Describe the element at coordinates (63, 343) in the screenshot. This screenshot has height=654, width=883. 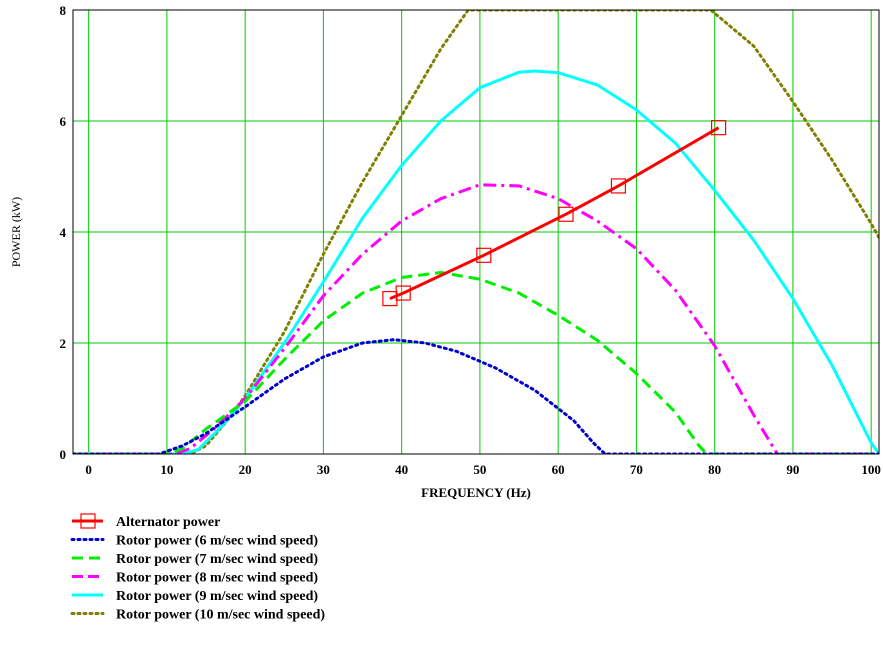
I see `y-tick-label: 2` at that location.